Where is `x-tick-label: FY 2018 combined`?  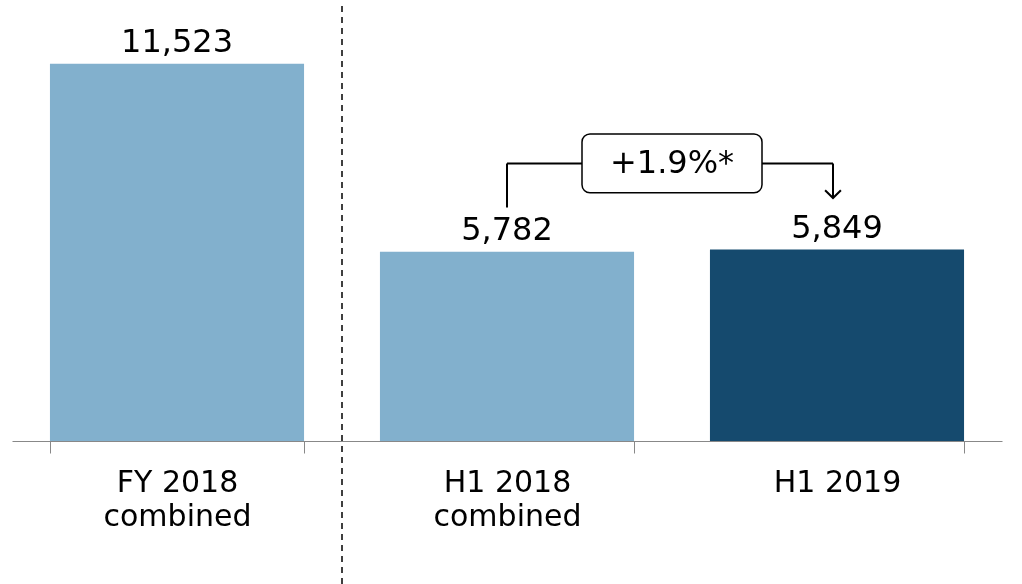 x-tick-label: FY 2018 combined is located at coordinates (177, 498).